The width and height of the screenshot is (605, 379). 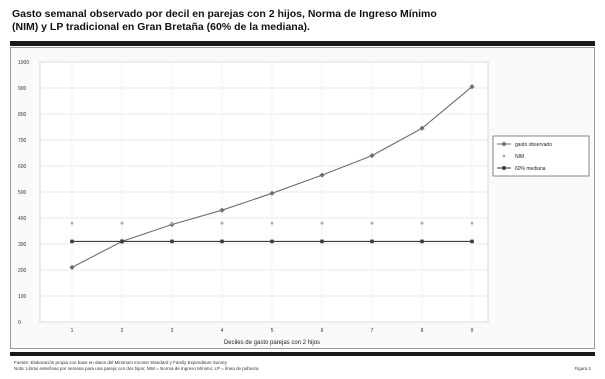 What do you see at coordinates (272, 331) in the screenshot?
I see `x-tick-label: 5` at bounding box center [272, 331].